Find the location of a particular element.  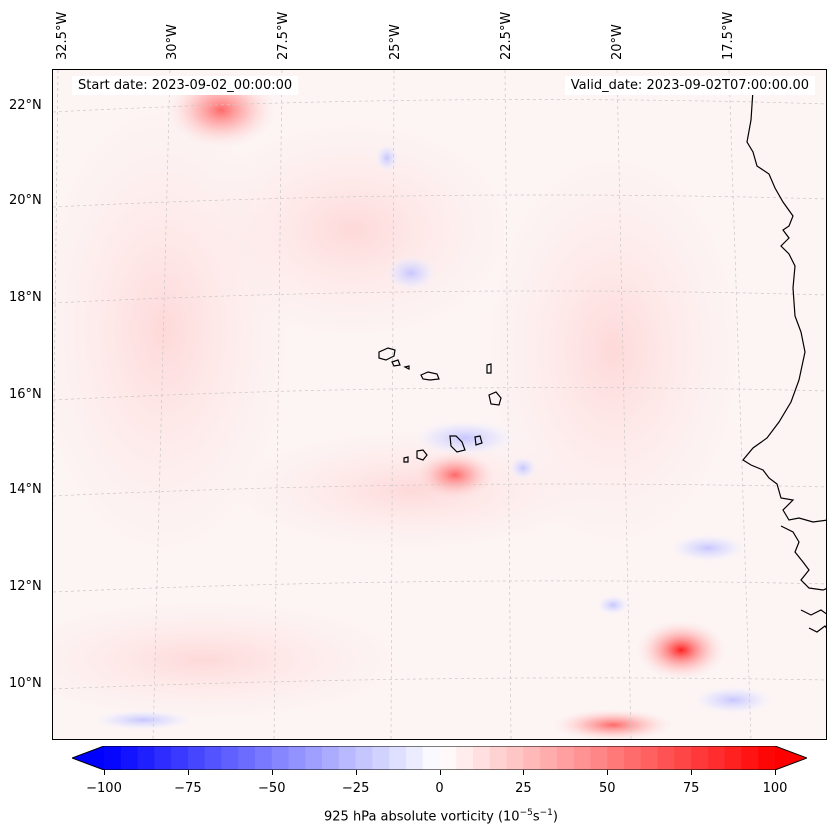

island-boa-vista is located at coordinates (495, 398).